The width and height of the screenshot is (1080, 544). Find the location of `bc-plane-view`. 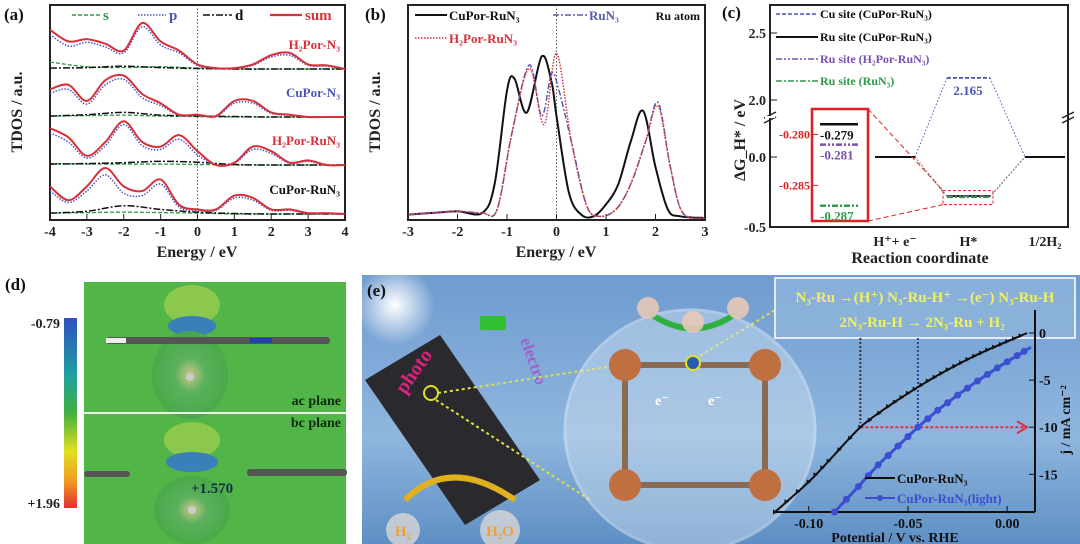

bc-plane-view is located at coordinates (215, 483).